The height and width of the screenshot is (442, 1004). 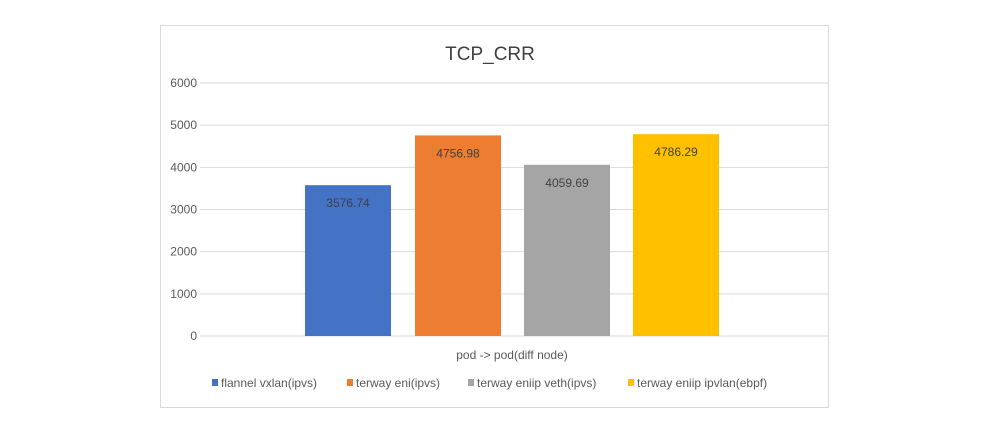 I want to click on legend-label: flannel vxlan(ipvs), so click(x=269, y=383).